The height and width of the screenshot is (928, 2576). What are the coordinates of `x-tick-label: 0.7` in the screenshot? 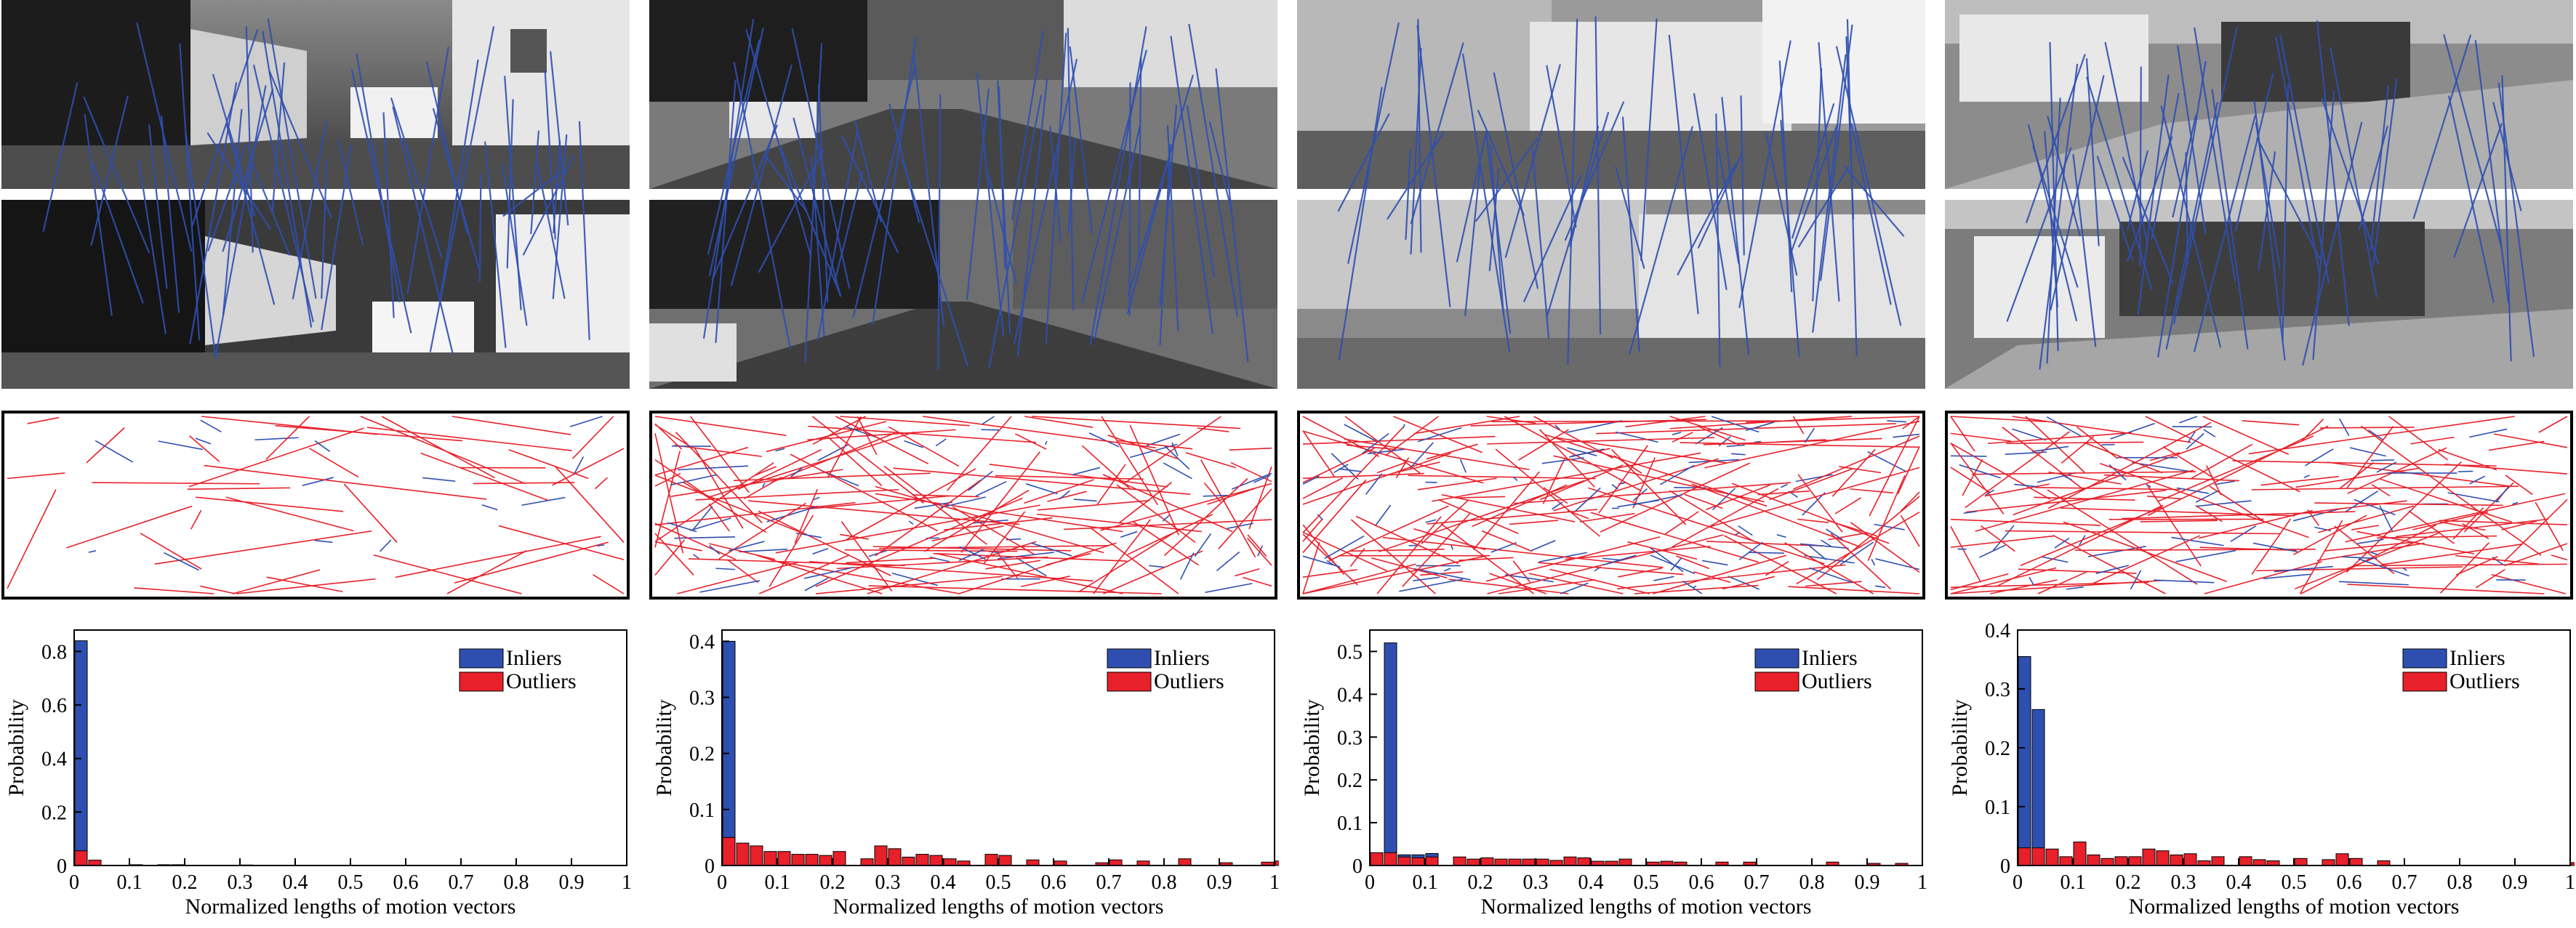 It's located at (1757, 882).